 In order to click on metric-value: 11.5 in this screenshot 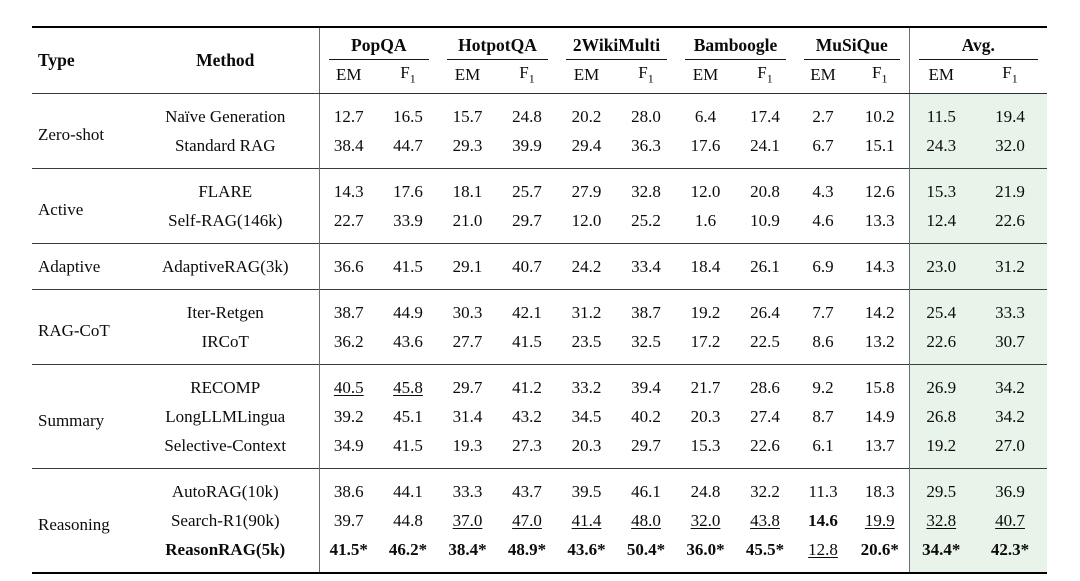, I will do `click(941, 116)`.